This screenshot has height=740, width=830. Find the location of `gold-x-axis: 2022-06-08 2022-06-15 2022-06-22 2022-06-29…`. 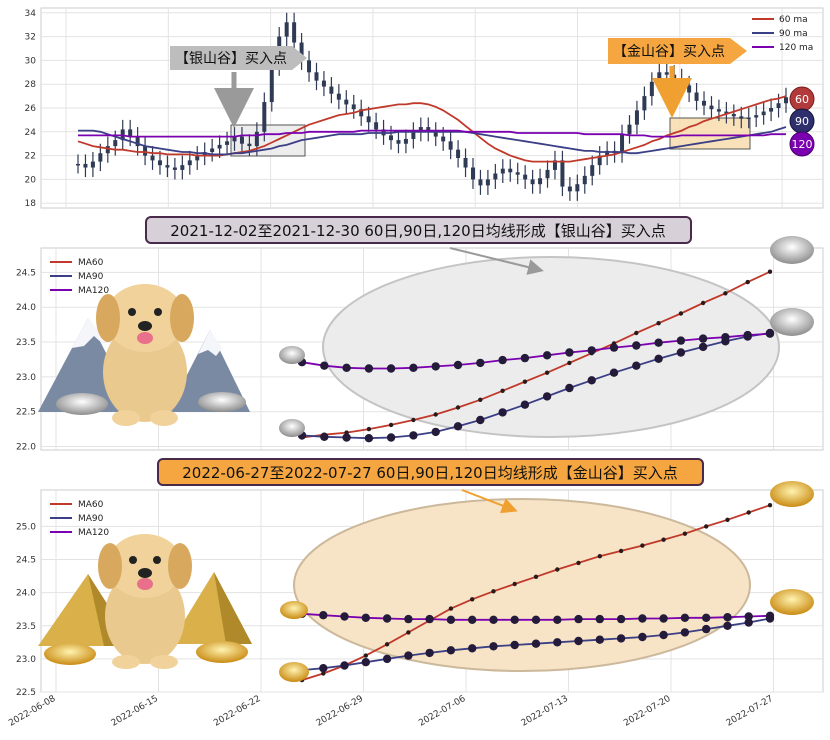

gold-x-axis: 2022-06-08 2022-06-15 2022-06-22 2022-06-29… is located at coordinates (391, 711).